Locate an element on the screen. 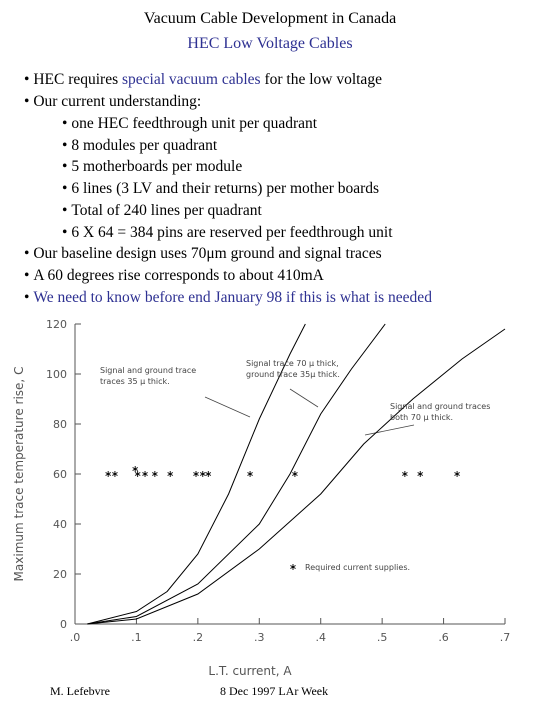 The width and height of the screenshot is (540, 720). bullet: one HEC feedthrough unit per quadrant is located at coordinates (189, 124).